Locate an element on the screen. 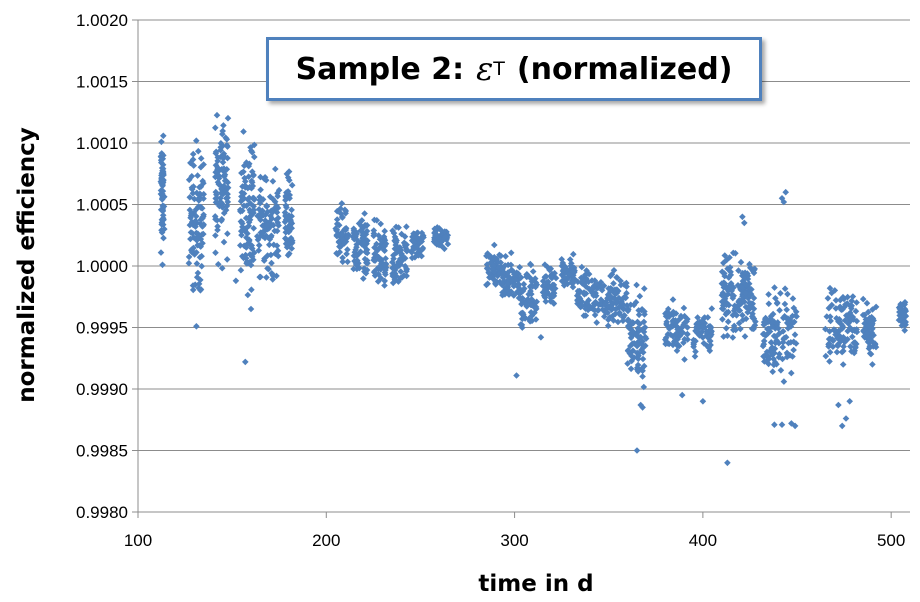 This screenshot has height=602, width=920. x-tick-label: 300 is located at coordinates (514, 540).